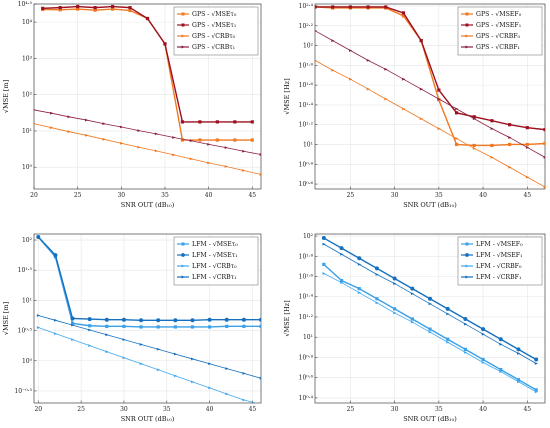  Describe the element at coordinates (27, 361) in the screenshot. I see `y-tick-label: 10⁰` at that location.